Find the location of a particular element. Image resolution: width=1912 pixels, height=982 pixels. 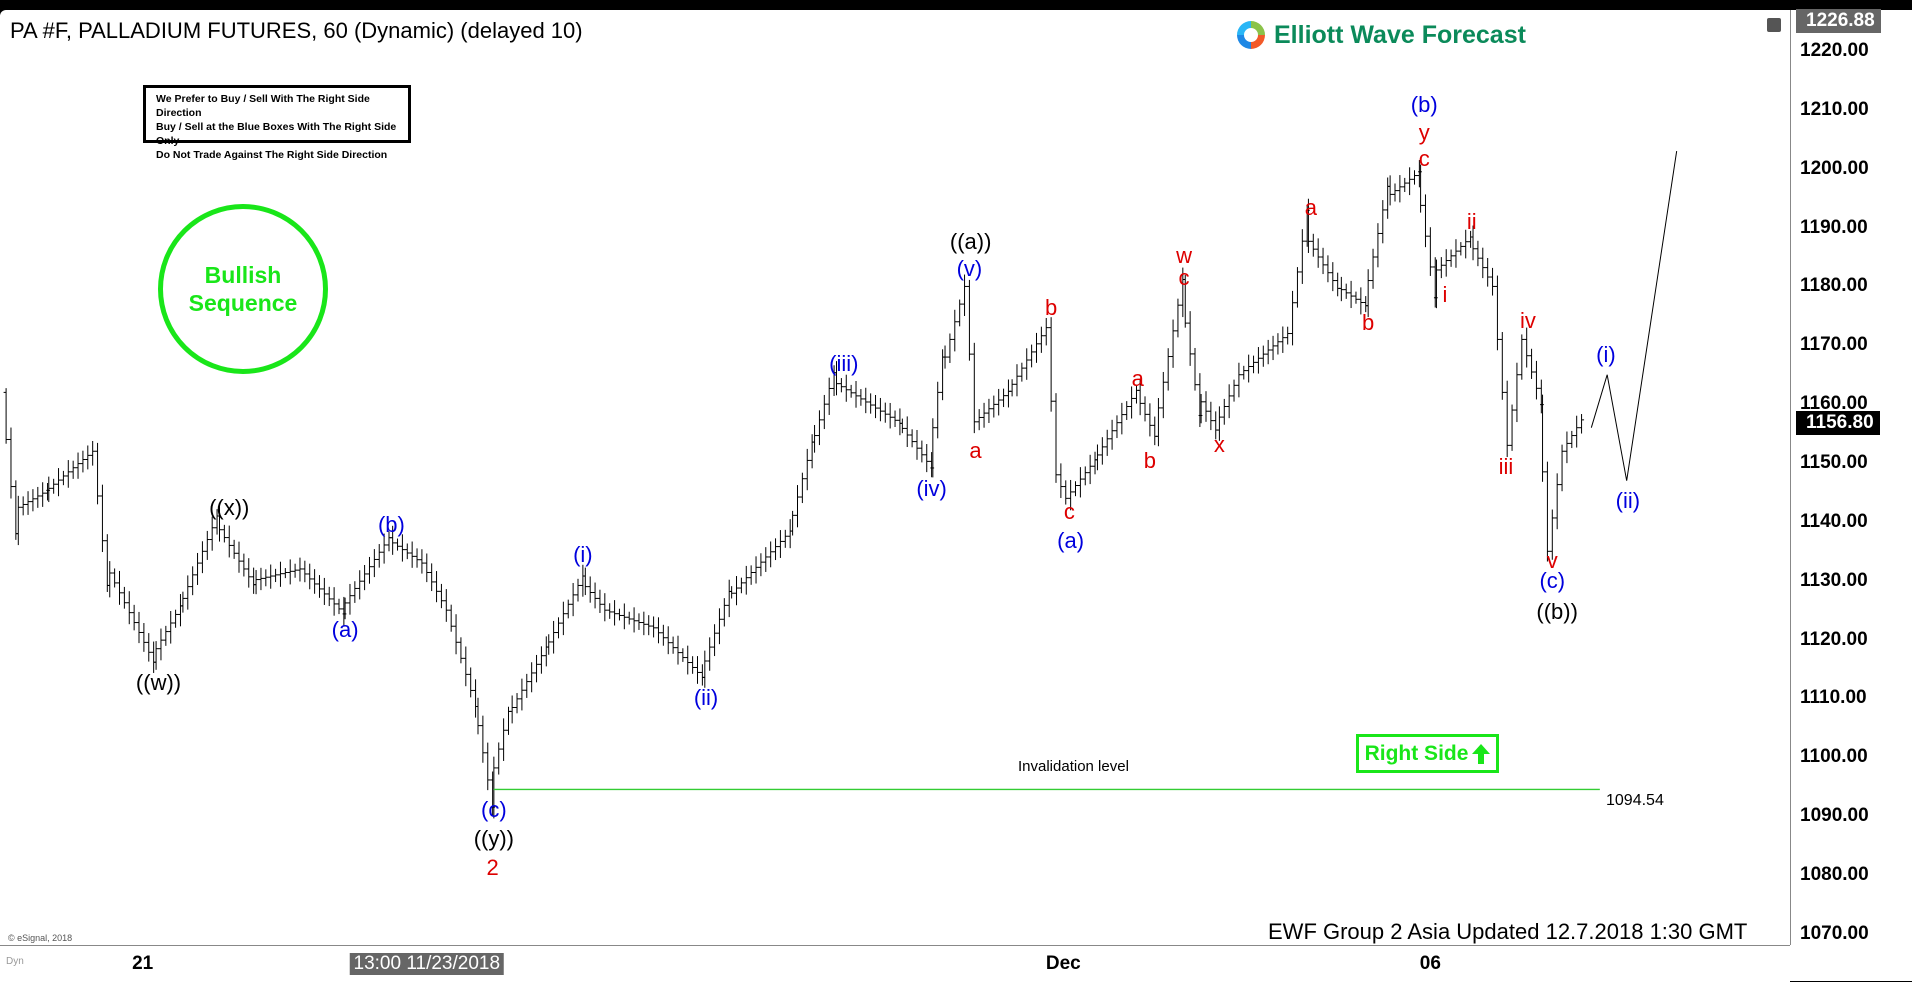

x-tick-label: Dec is located at coordinates (1063, 963).